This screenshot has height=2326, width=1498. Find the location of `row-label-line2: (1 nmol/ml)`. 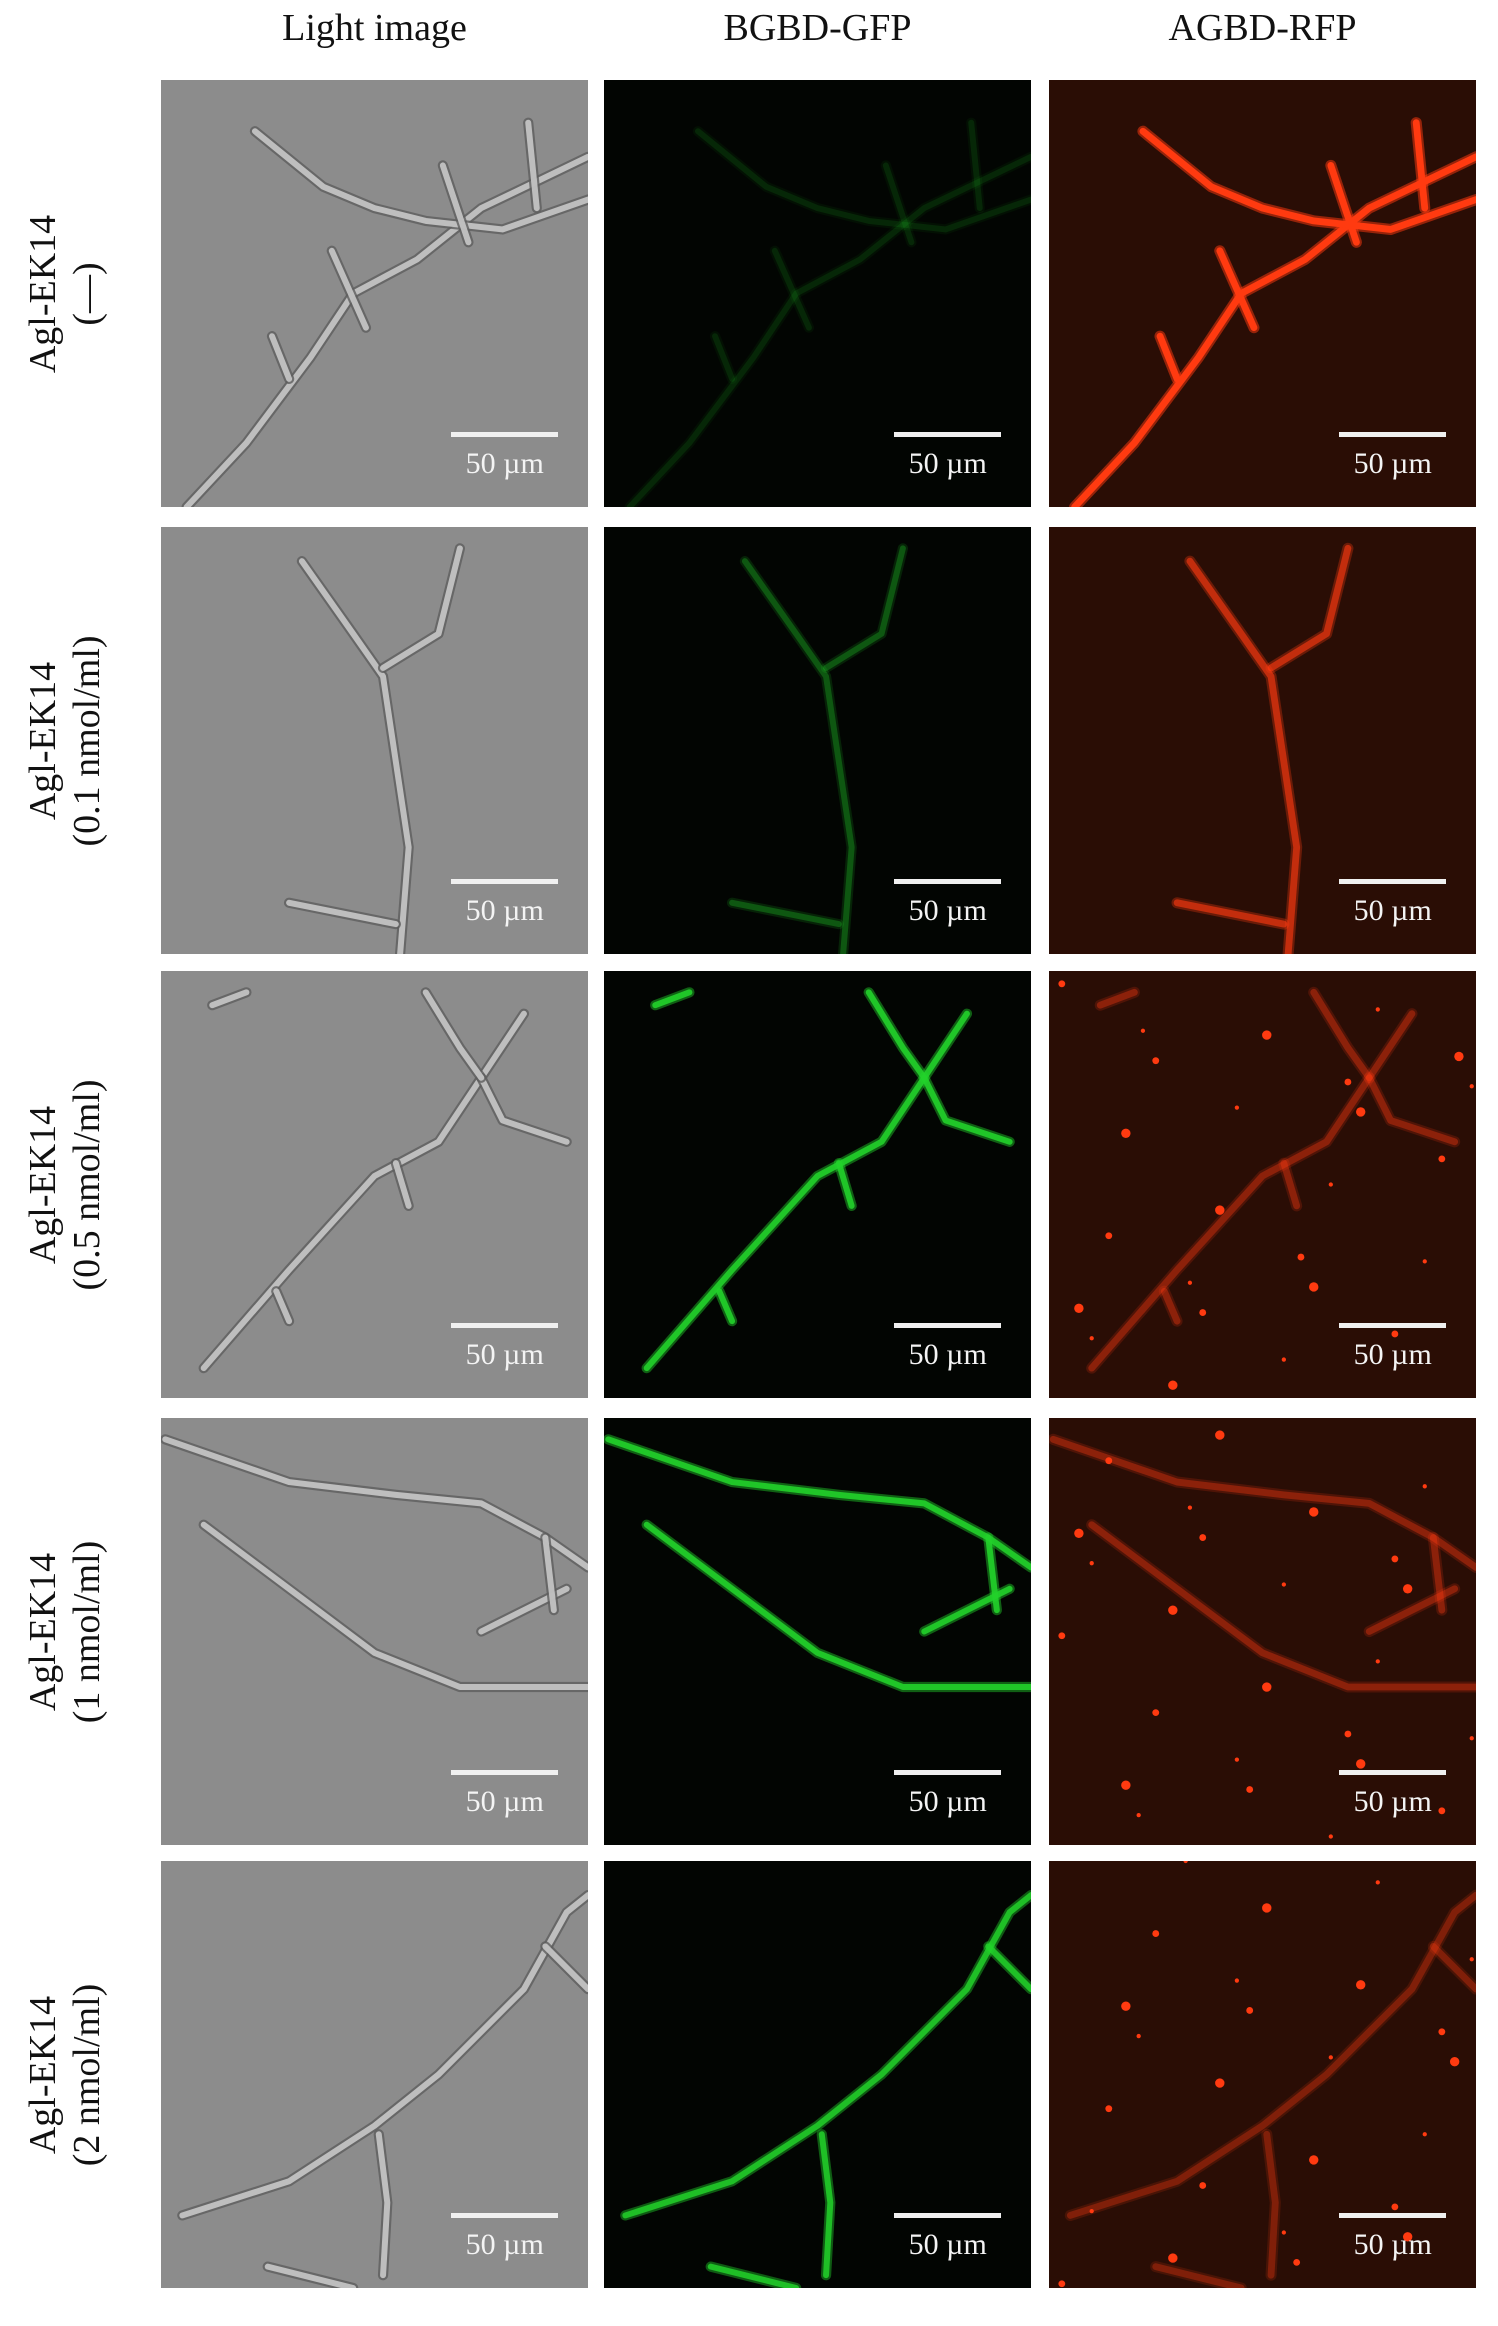

row-label-line2: (1 nmol/ml) is located at coordinates (87, 1631).